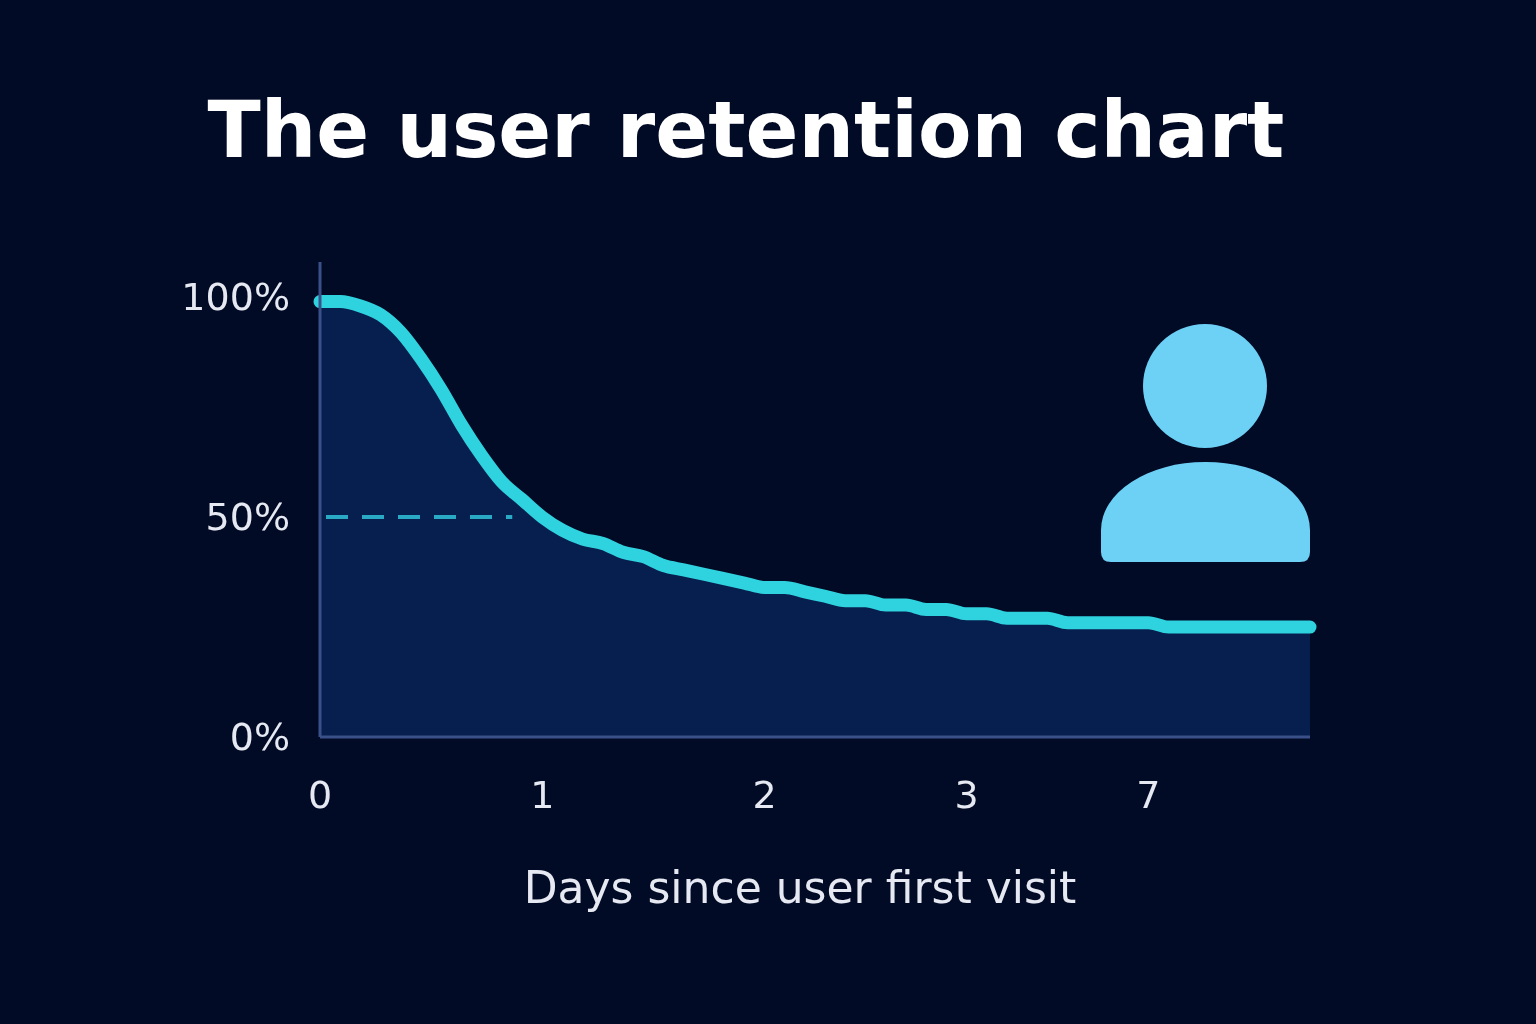 Image resolution: width=1536 pixels, height=1024 pixels. What do you see at coordinates (259, 737) in the screenshot?
I see `y-tick-label: 0%` at bounding box center [259, 737].